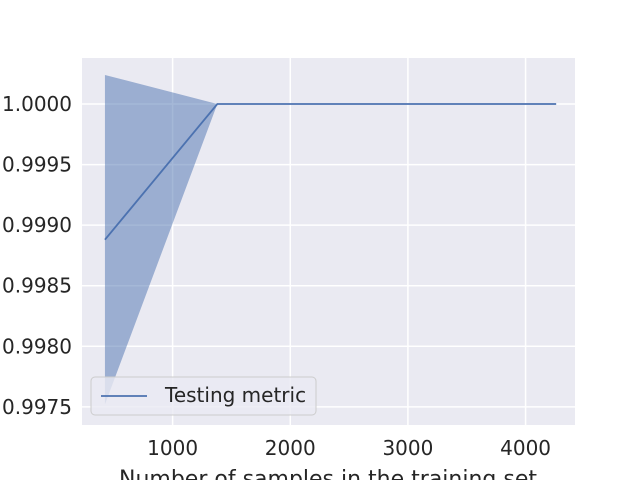 This screenshot has width=640, height=480. Describe the element at coordinates (290, 448) in the screenshot. I see `x-tick-label: 2000` at that location.